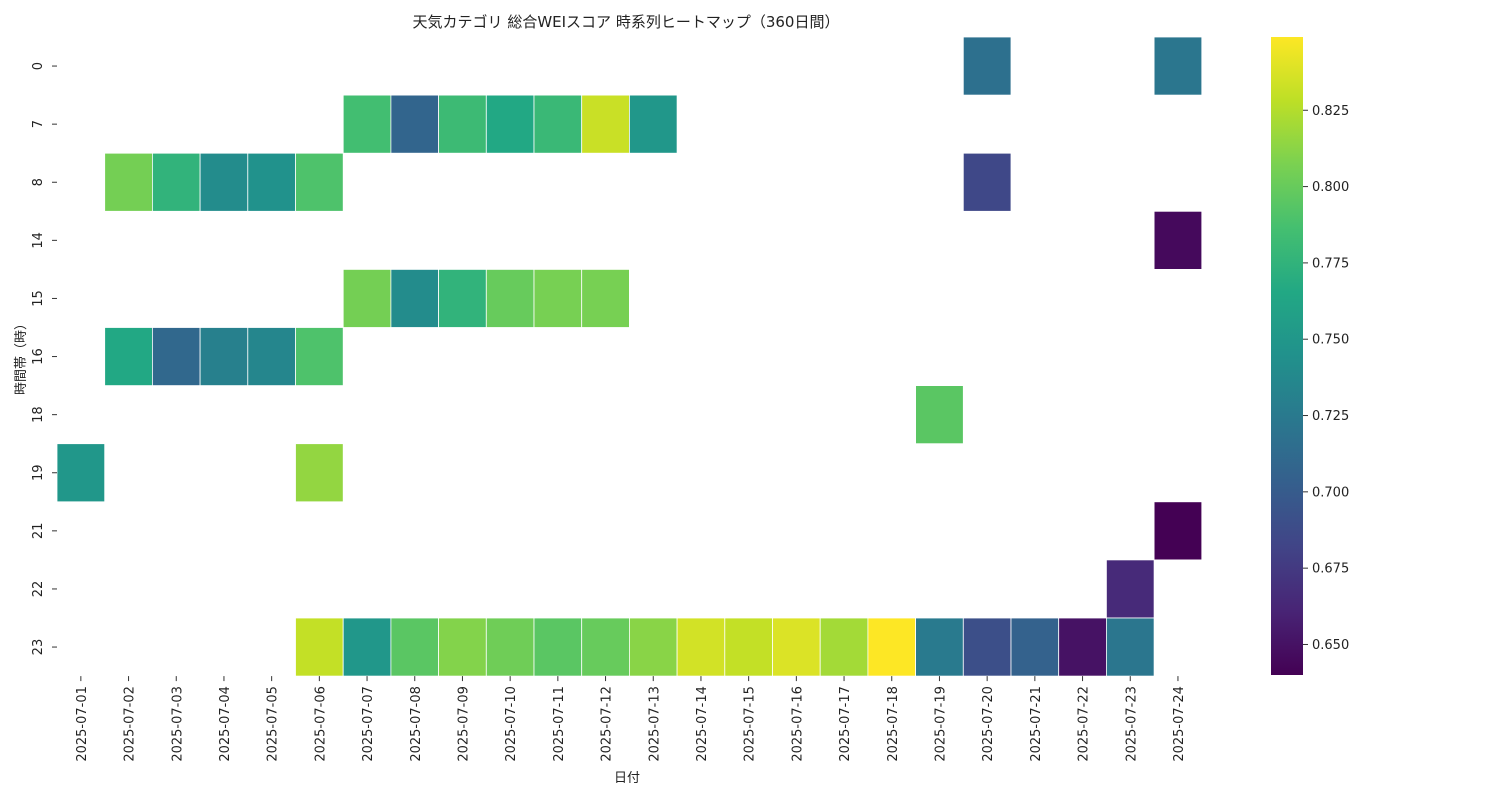  I want to click on x-tick-label: 2025-07-13, so click(654, 724).